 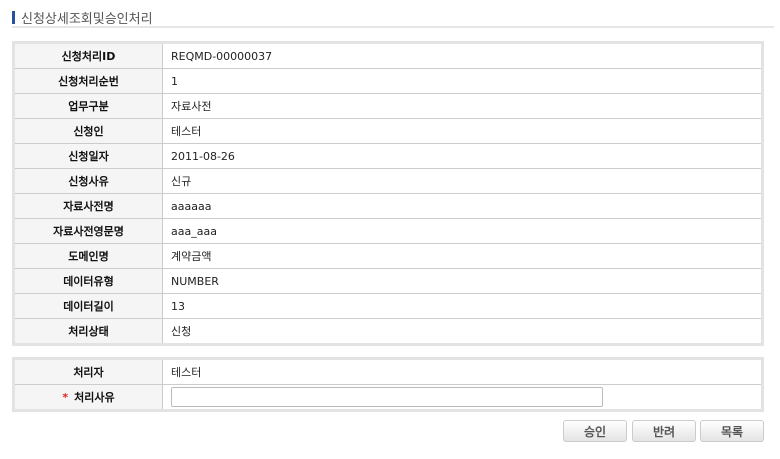 I want to click on approve-button: 승인, so click(x=595, y=431).